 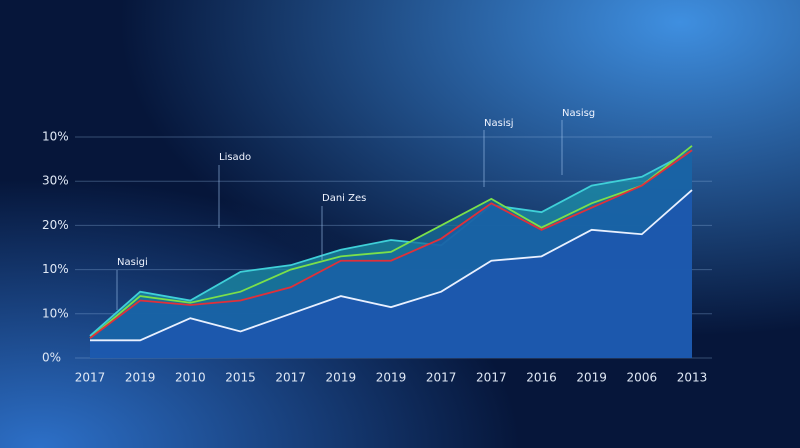 What do you see at coordinates (132, 262) in the screenshot?
I see `annotation: Nasigi` at bounding box center [132, 262].